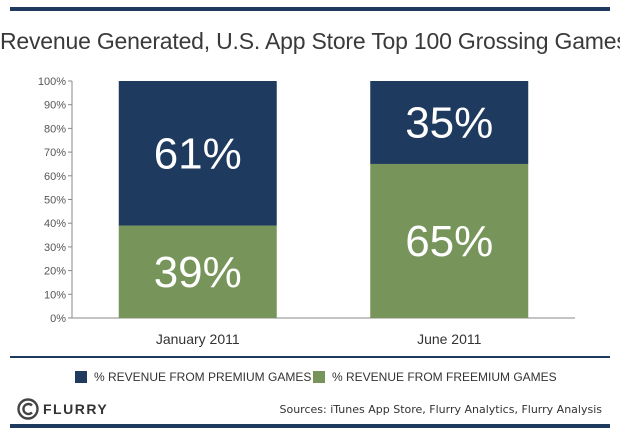 The width and height of the screenshot is (620, 437). Describe the element at coordinates (55, 177) in the screenshot. I see `y-tick-label: 60%` at that location.